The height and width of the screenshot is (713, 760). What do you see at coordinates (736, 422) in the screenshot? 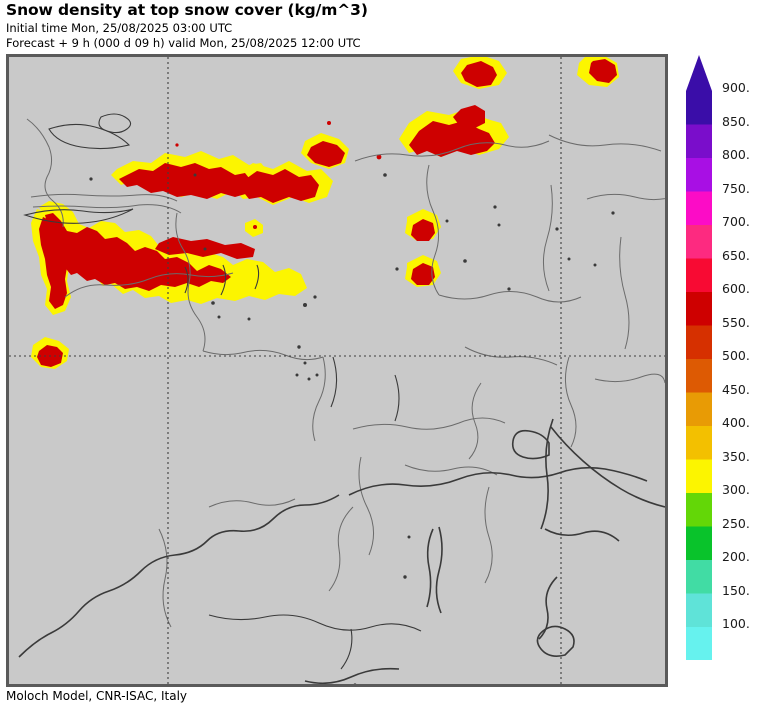
I see `colorbar-tick-label: 400.` at bounding box center [736, 422].